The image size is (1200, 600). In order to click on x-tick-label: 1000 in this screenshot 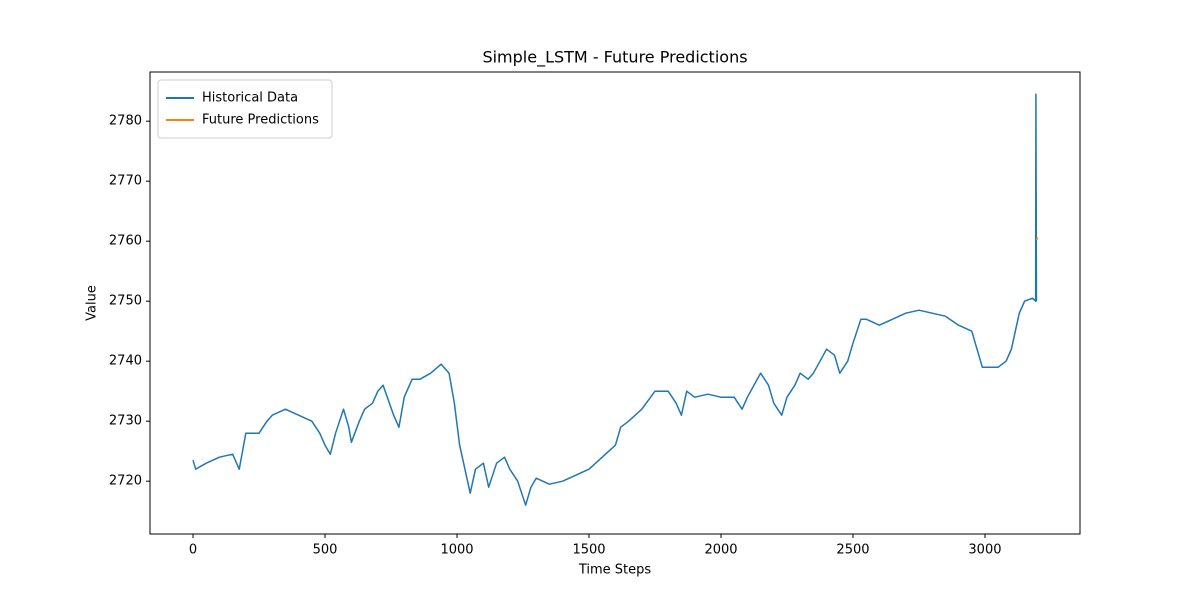, I will do `click(456, 550)`.